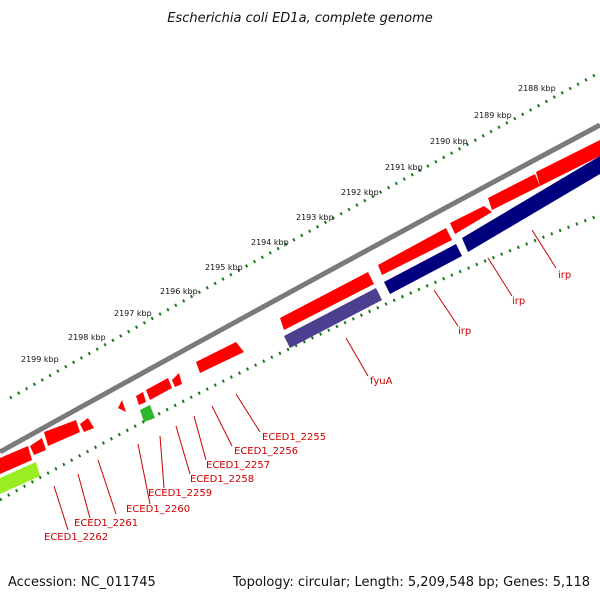  Describe the element at coordinates (381, 381) in the screenshot. I see `gene-label-fyua: fyuA` at that location.